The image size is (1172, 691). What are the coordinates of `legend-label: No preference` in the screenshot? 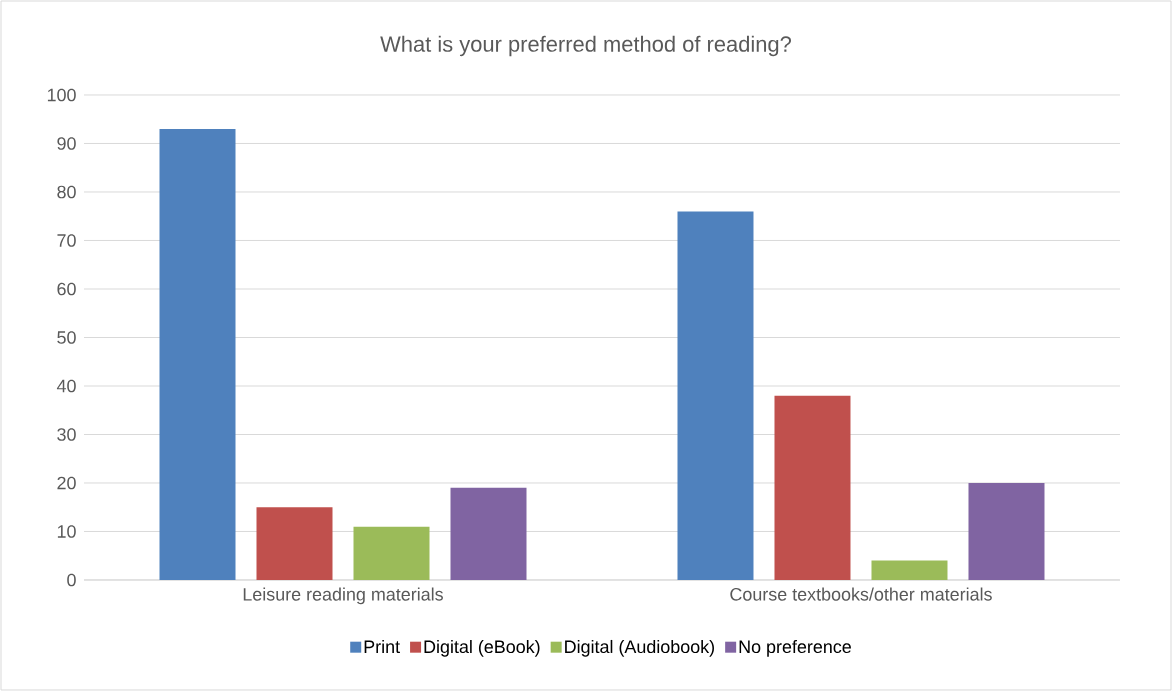 It's located at (795, 648).